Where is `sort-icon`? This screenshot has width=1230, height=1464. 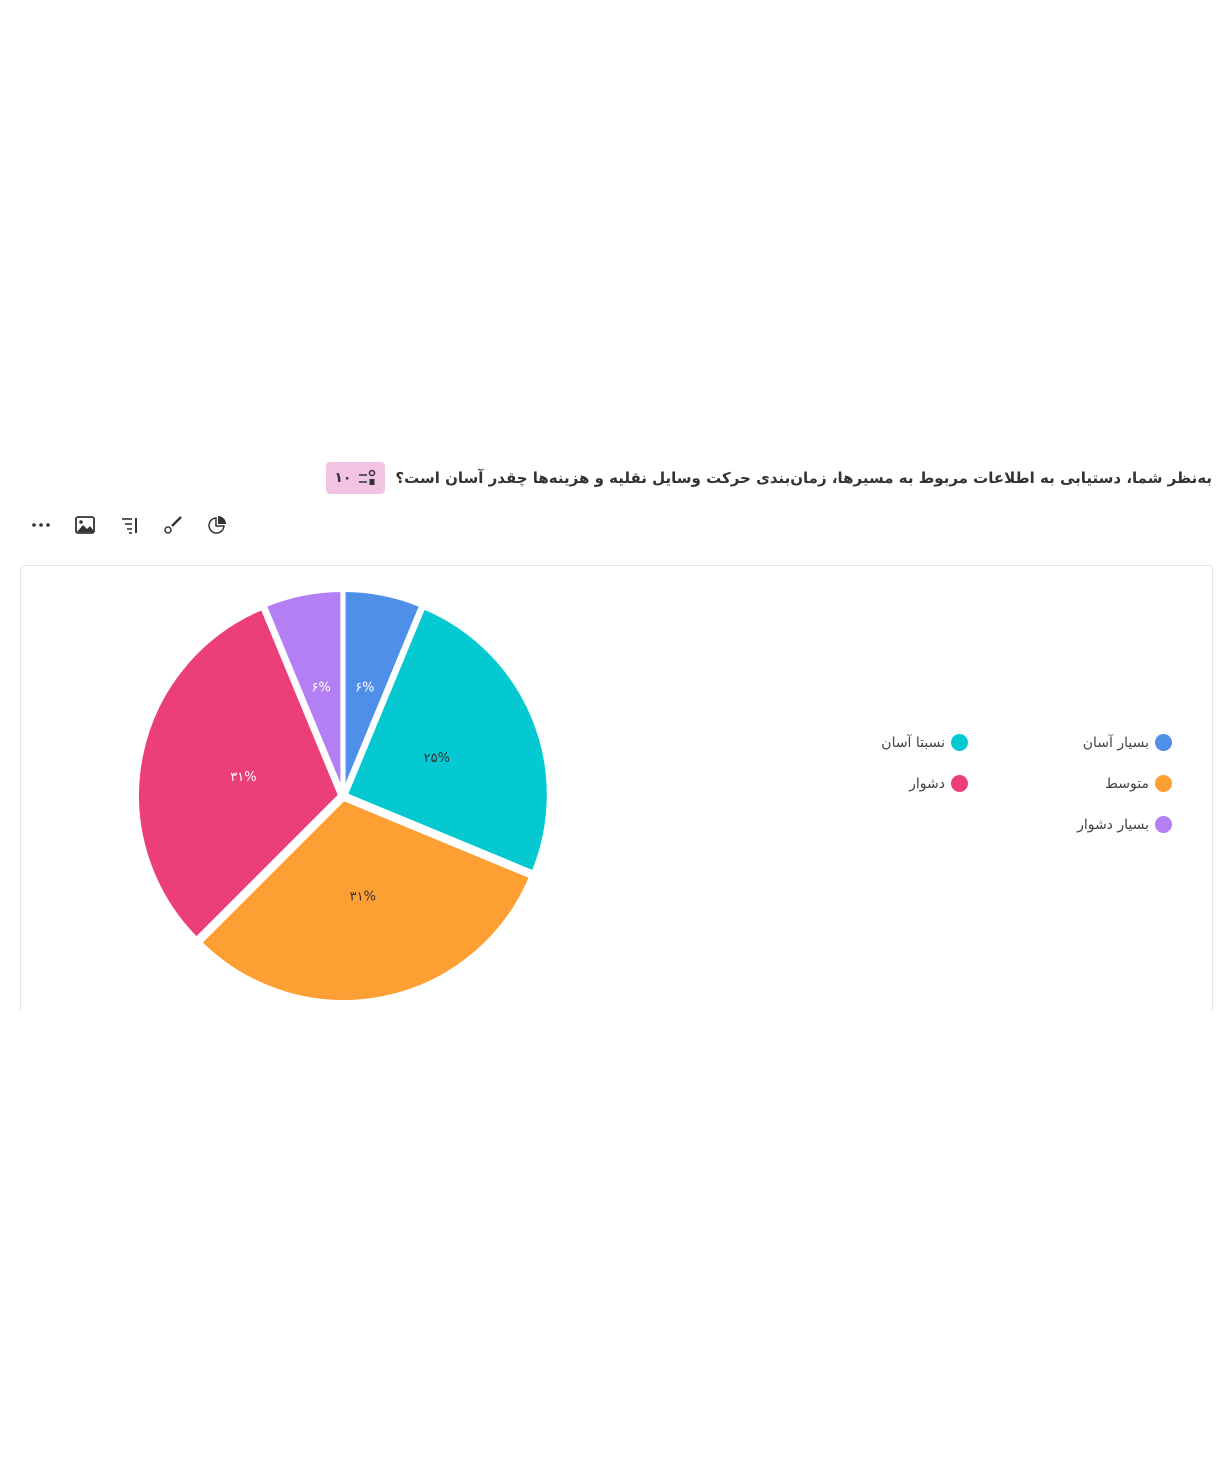 sort-icon is located at coordinates (129, 526).